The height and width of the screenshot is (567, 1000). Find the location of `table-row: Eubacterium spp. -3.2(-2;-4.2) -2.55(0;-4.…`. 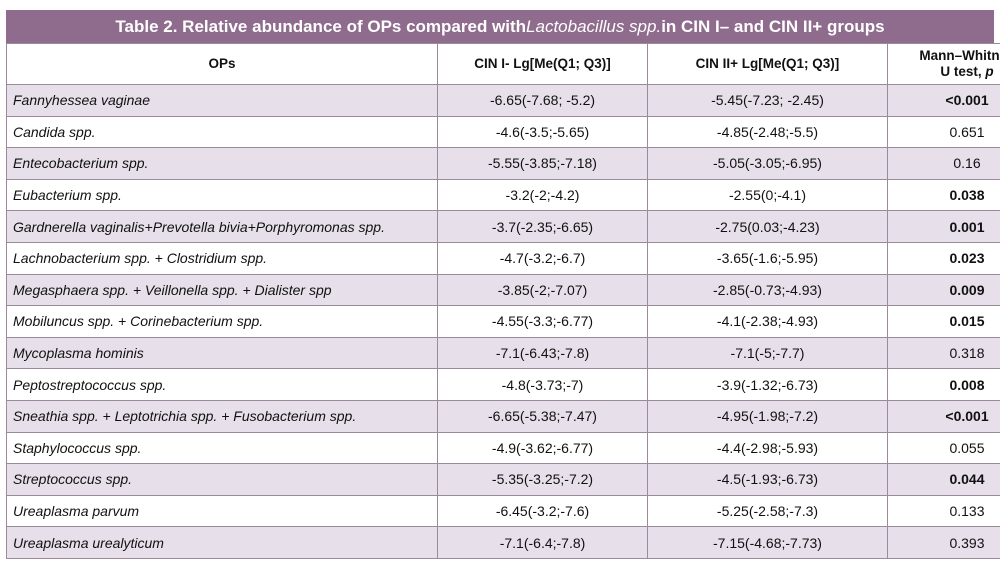

table-row: Eubacterium spp. -3.2(-2;-4.2) -2.55(0;-4.… is located at coordinates (503, 195).